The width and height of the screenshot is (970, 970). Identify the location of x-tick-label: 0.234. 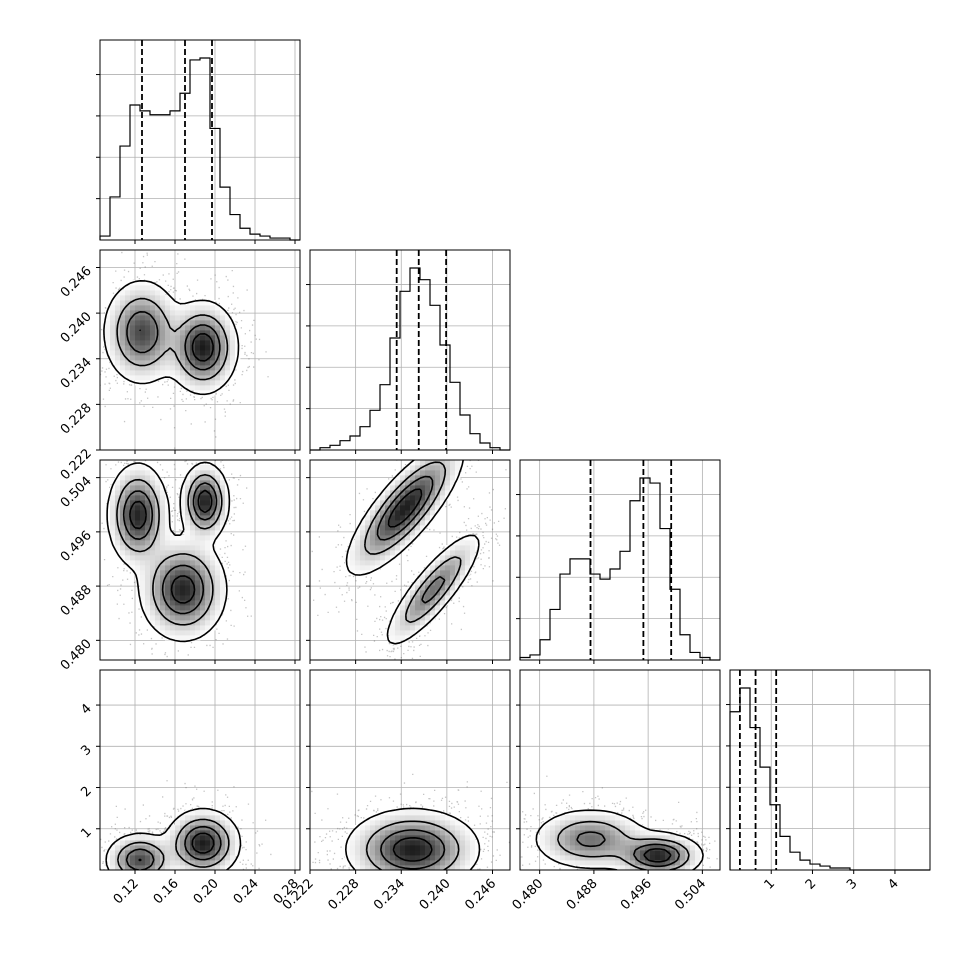
(389, 894).